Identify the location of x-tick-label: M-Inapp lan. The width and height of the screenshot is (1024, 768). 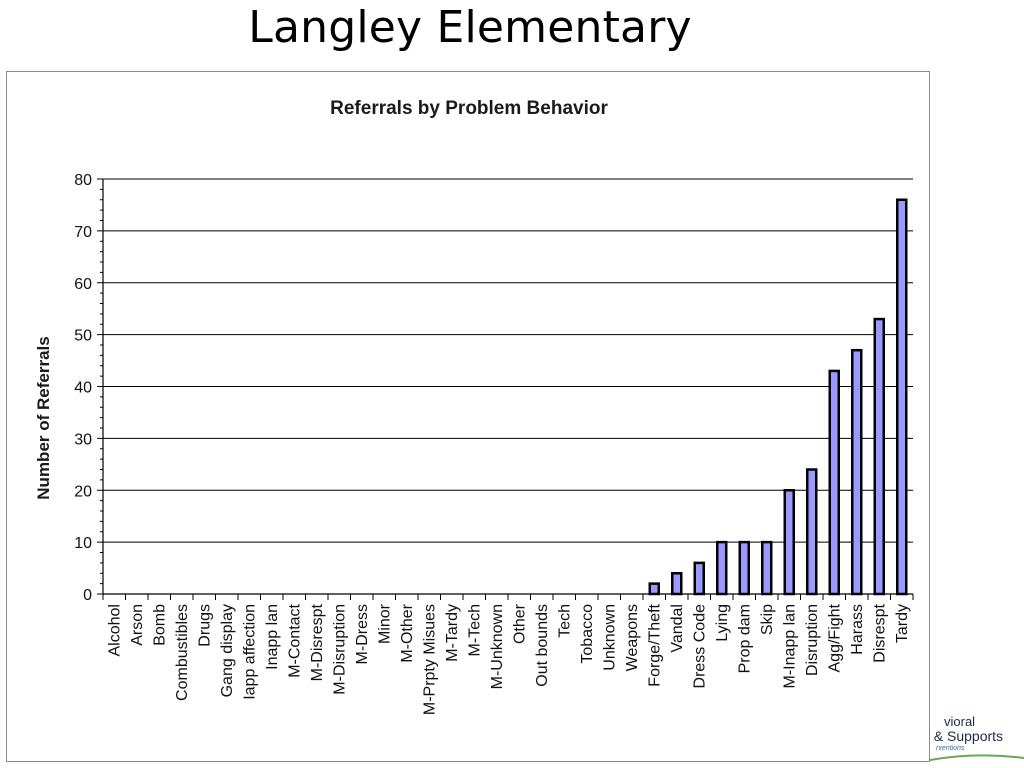
(789, 646).